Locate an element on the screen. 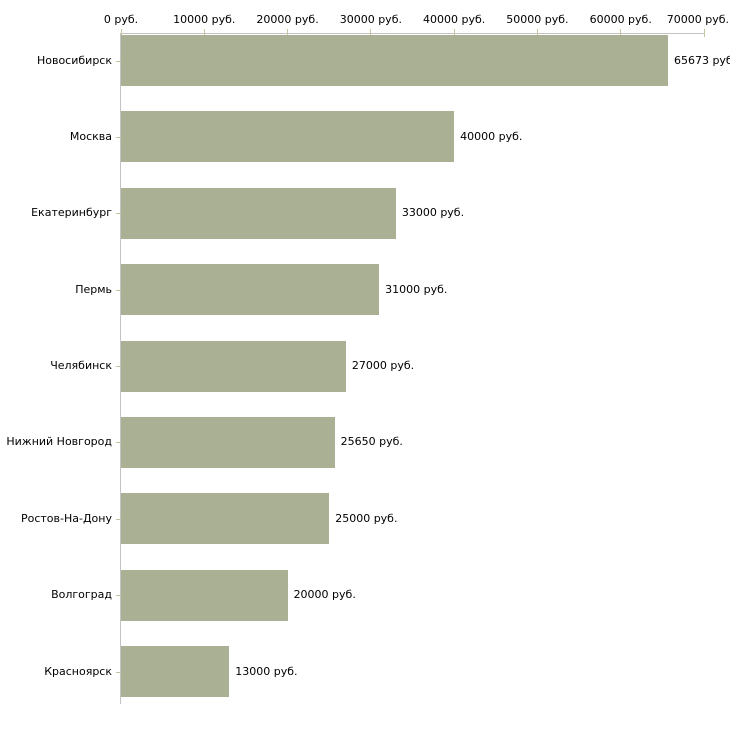 This screenshot has height=730, width=730. x-tick-label: 20000 руб. is located at coordinates (287, 19).